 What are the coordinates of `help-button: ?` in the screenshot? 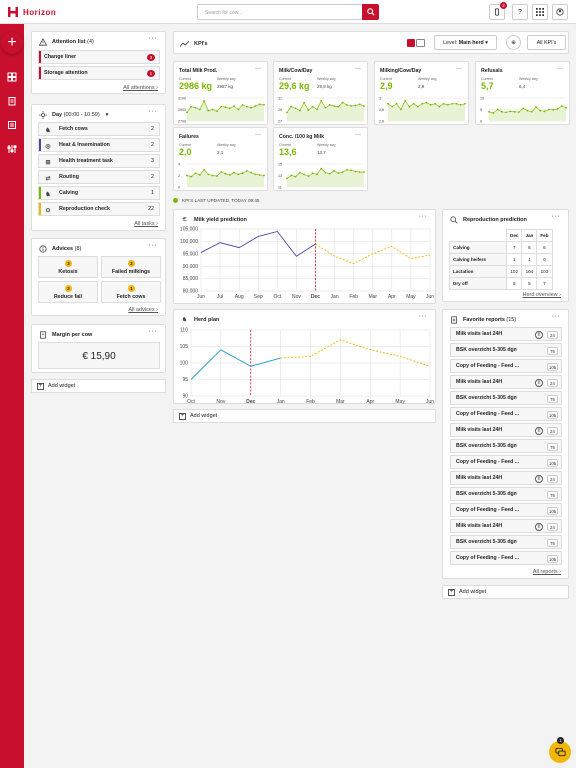 It's located at (520, 12).